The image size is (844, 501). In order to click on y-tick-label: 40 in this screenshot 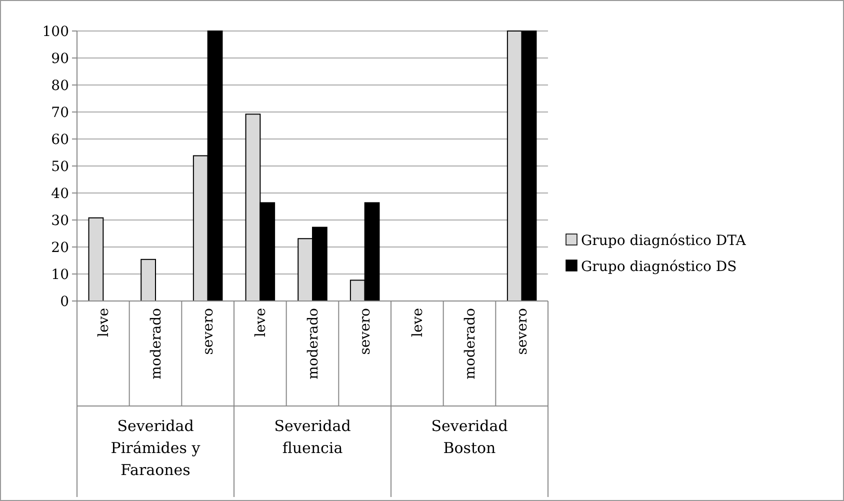, I will do `click(60, 194)`.